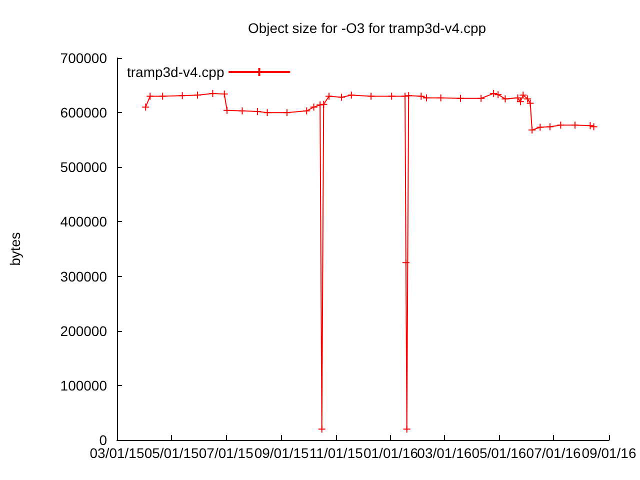 This screenshot has height=480, width=640. What do you see at coordinates (103, 440) in the screenshot?
I see `y-tick-label: 0` at bounding box center [103, 440].